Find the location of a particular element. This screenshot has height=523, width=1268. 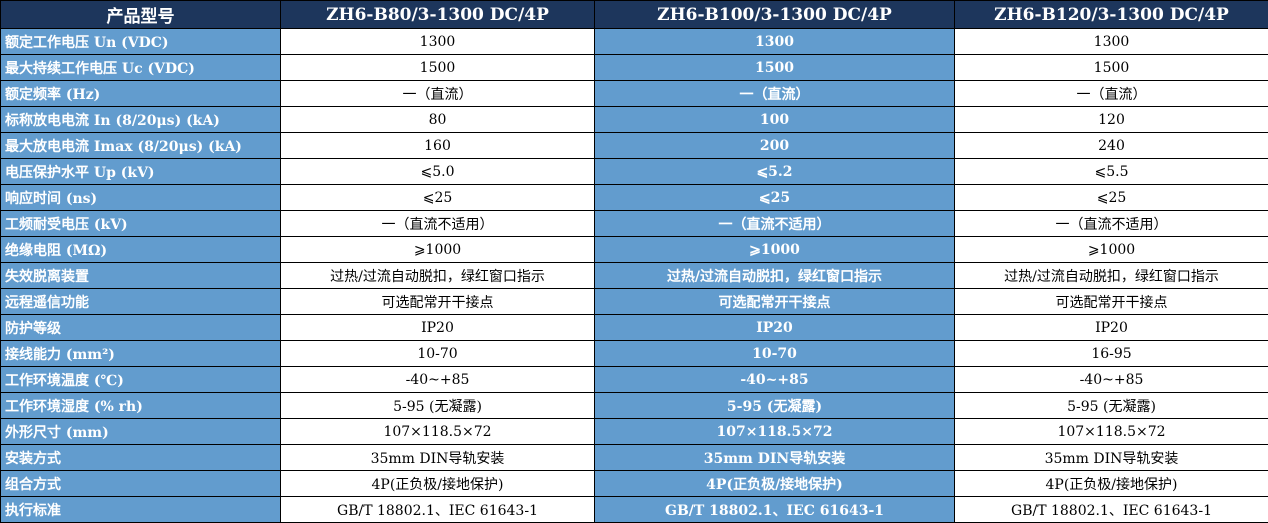

table-row: 工作环境温度 (℃) -40~+85 -40~+85 -40~+85 is located at coordinates (634, 379).